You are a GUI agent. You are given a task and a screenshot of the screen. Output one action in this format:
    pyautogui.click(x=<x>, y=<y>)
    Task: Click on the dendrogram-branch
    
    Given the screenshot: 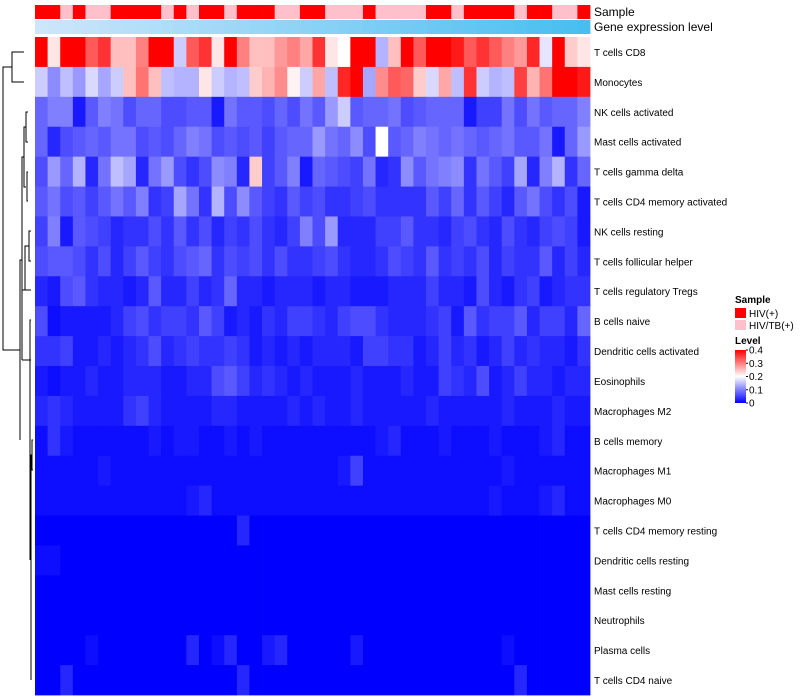 What is the action you would take?
    pyautogui.click(x=22, y=258)
    